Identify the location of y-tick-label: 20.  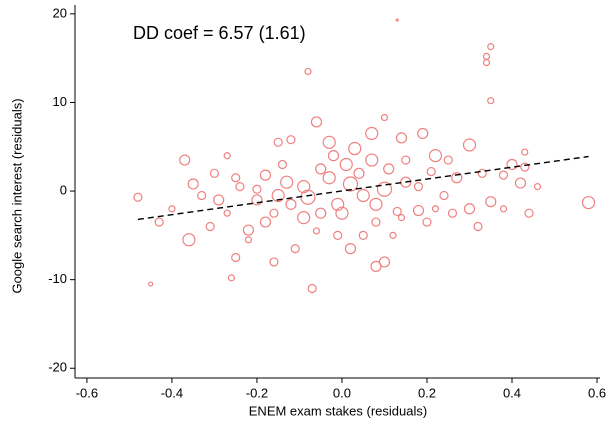
(60, 12).